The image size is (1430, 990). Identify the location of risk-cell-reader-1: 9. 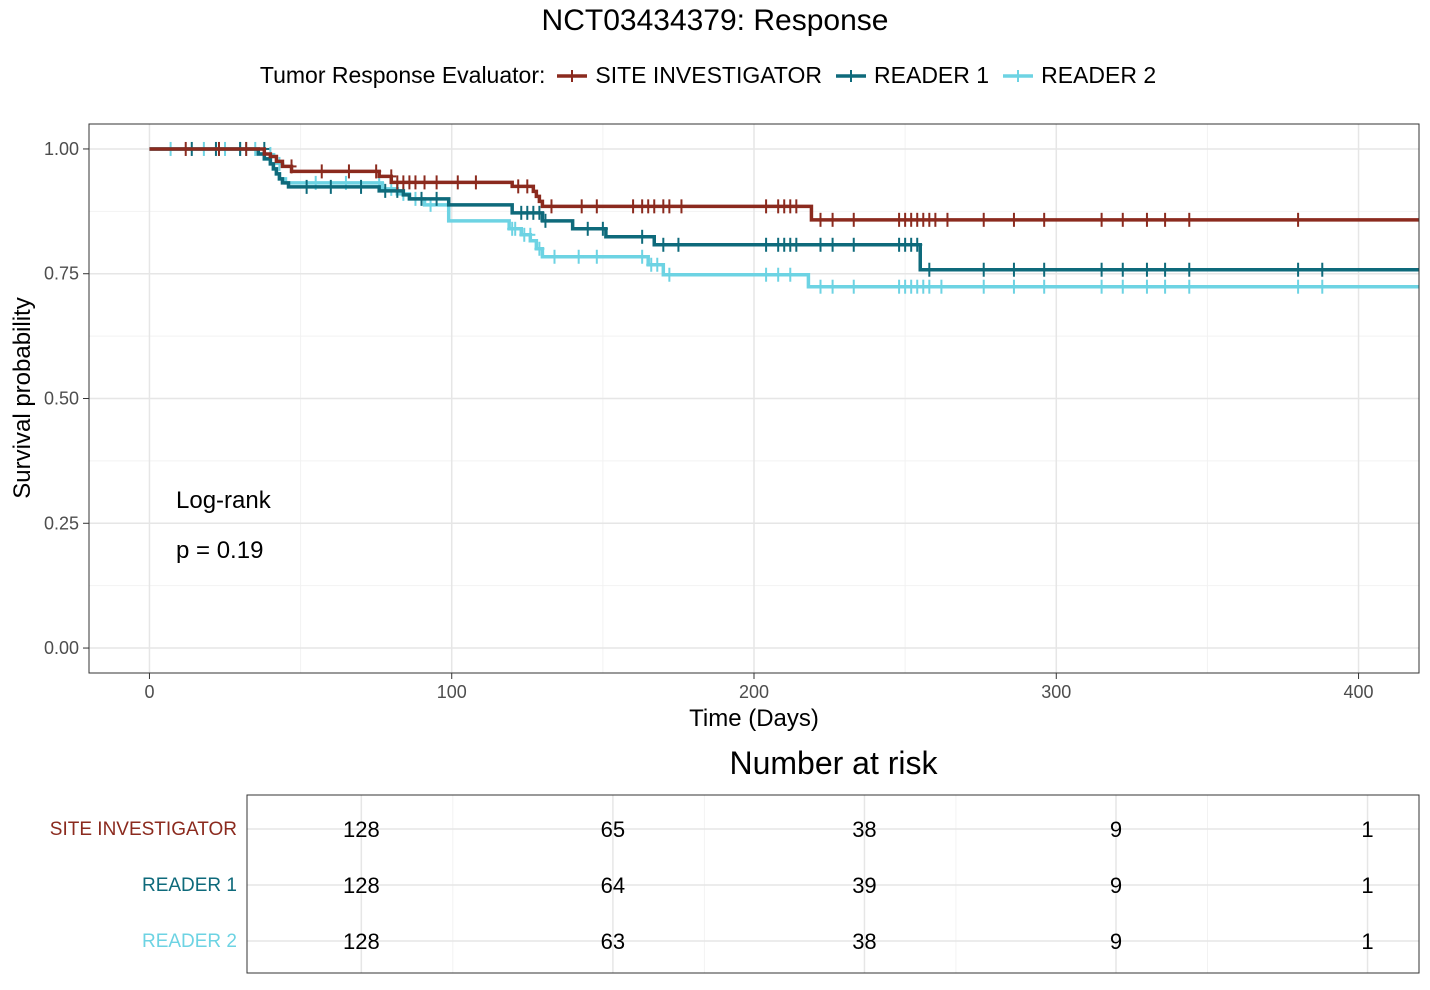
(1116, 885).